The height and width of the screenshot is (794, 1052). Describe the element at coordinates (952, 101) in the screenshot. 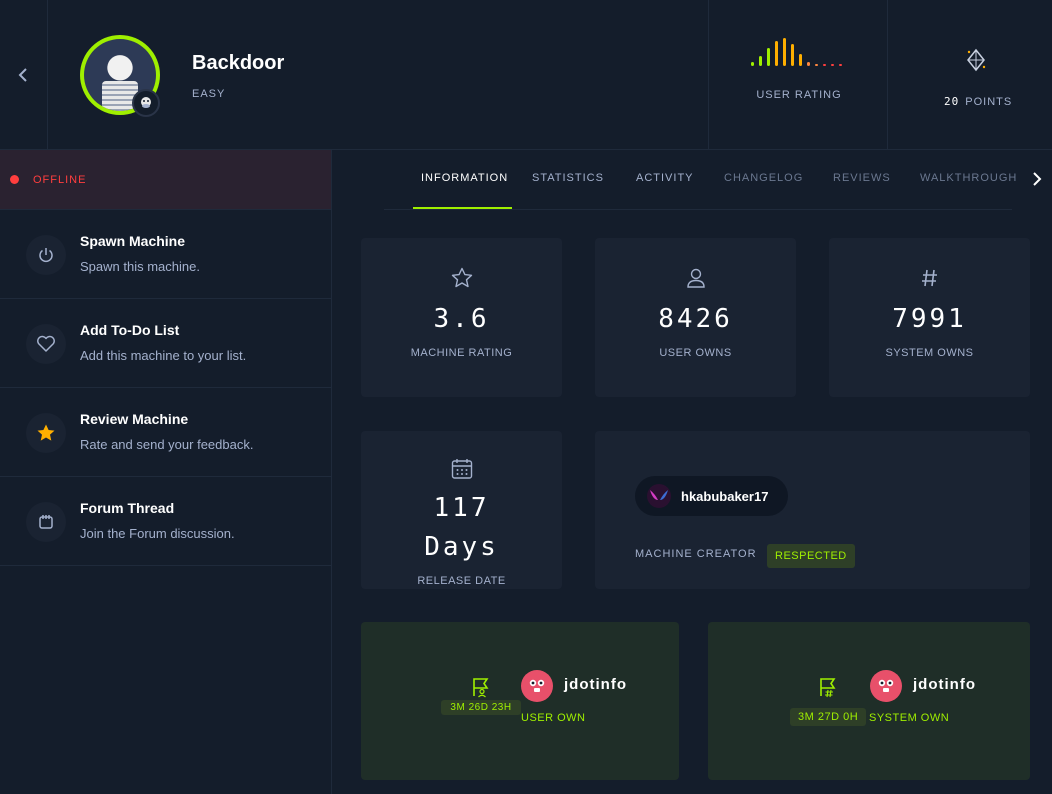

I see `points-value: 20` at that location.